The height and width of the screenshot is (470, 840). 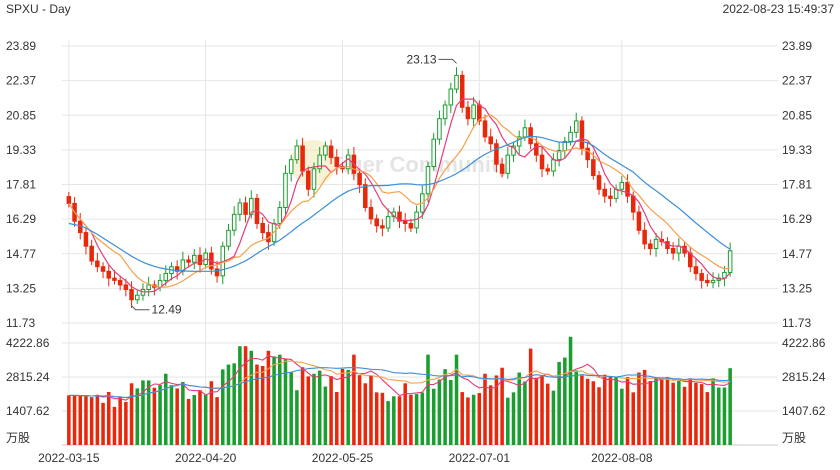 I want to click on price-tick-left: 23.89, so click(x=21, y=46).